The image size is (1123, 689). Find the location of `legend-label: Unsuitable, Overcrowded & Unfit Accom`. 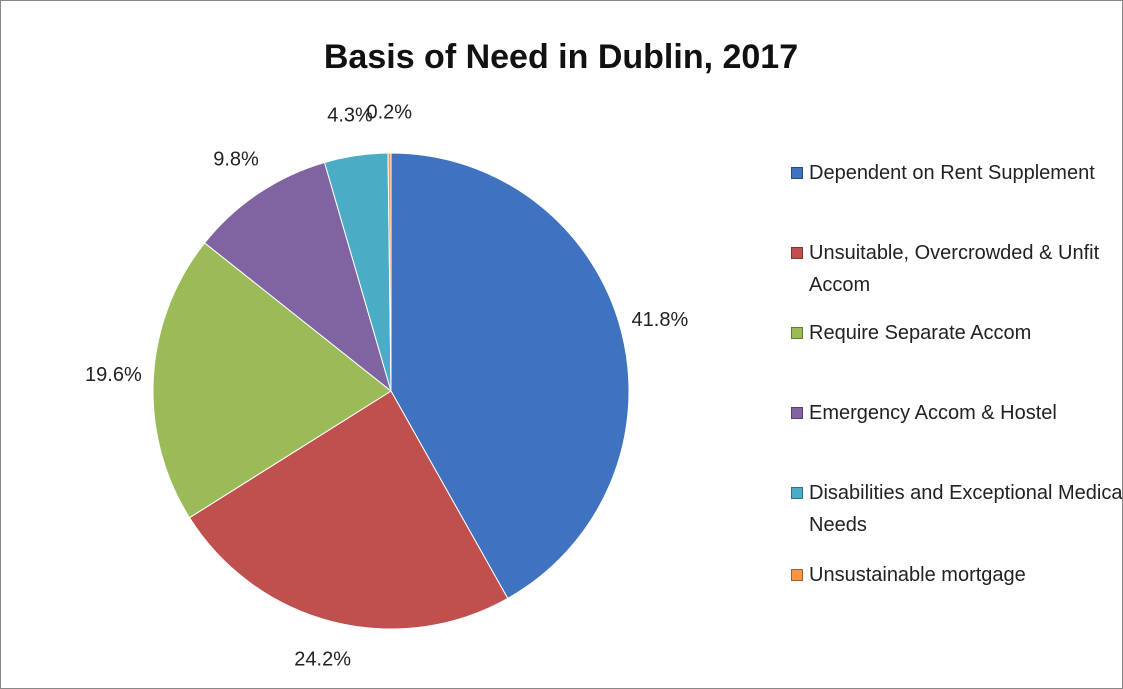

legend-label: Unsuitable, Overcrowded & Unfit Accom is located at coordinates (954, 269).